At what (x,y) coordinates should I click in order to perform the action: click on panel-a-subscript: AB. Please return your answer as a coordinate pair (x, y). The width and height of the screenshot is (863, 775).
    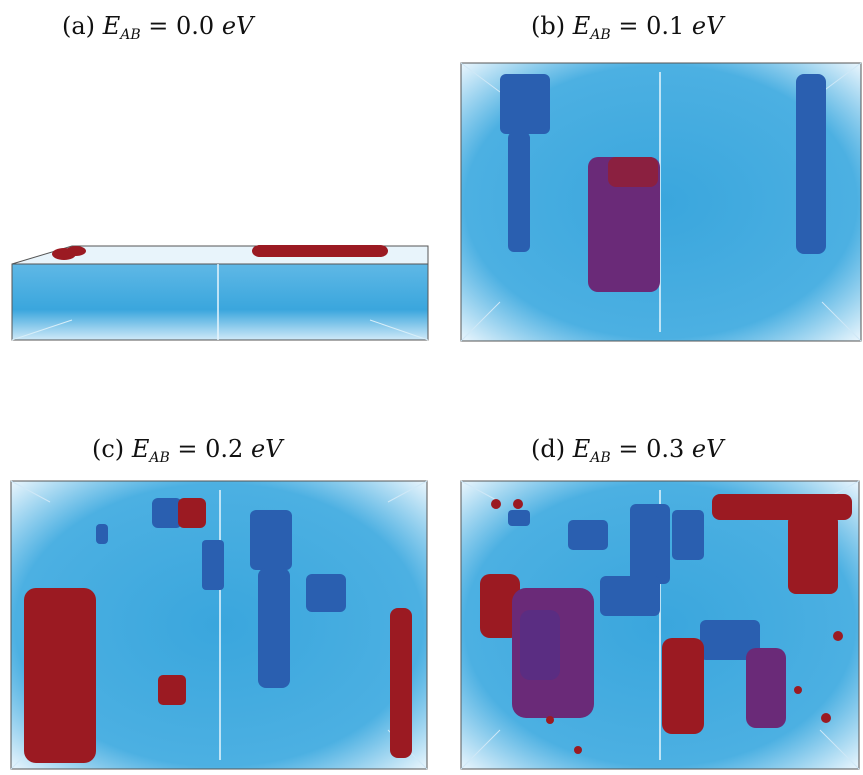
    Looking at the image, I should click on (130, 35).